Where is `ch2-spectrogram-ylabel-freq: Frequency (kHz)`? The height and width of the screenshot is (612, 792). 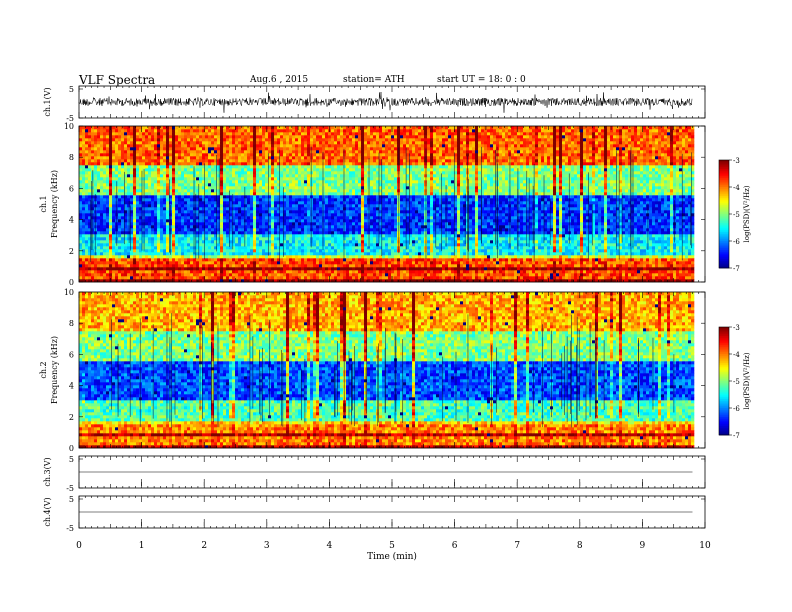 ch2-spectrogram-ylabel-freq: Frequency (kHz) is located at coordinates (54, 370).